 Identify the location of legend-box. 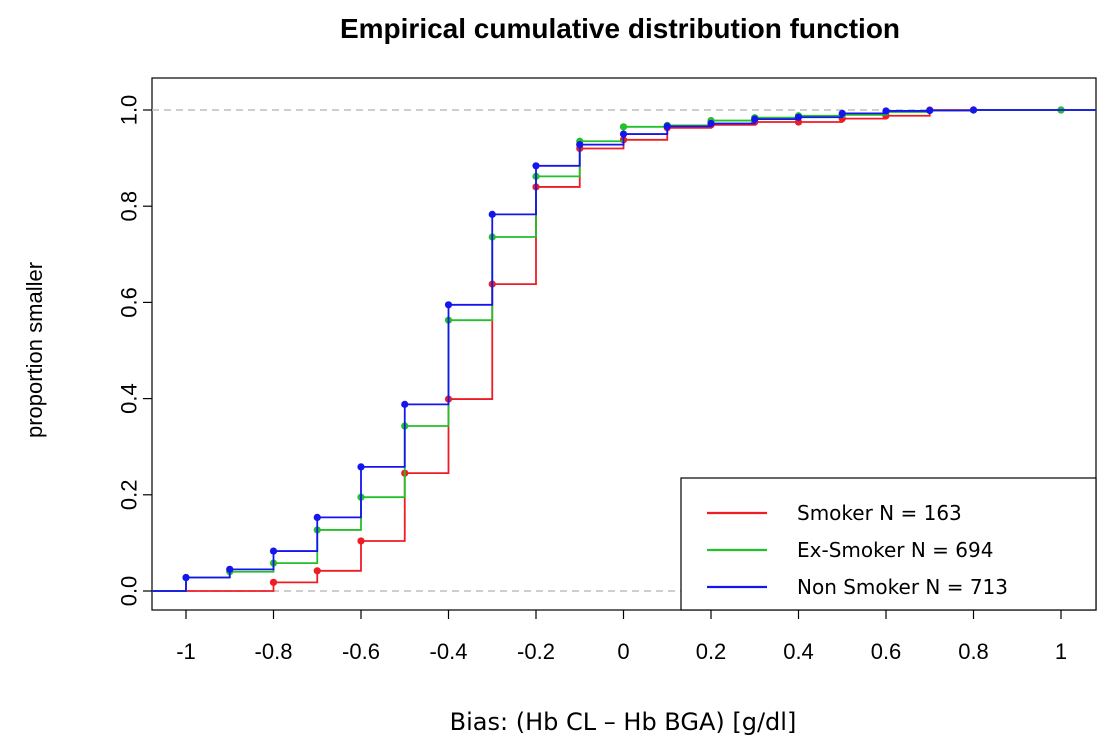
(888, 544).